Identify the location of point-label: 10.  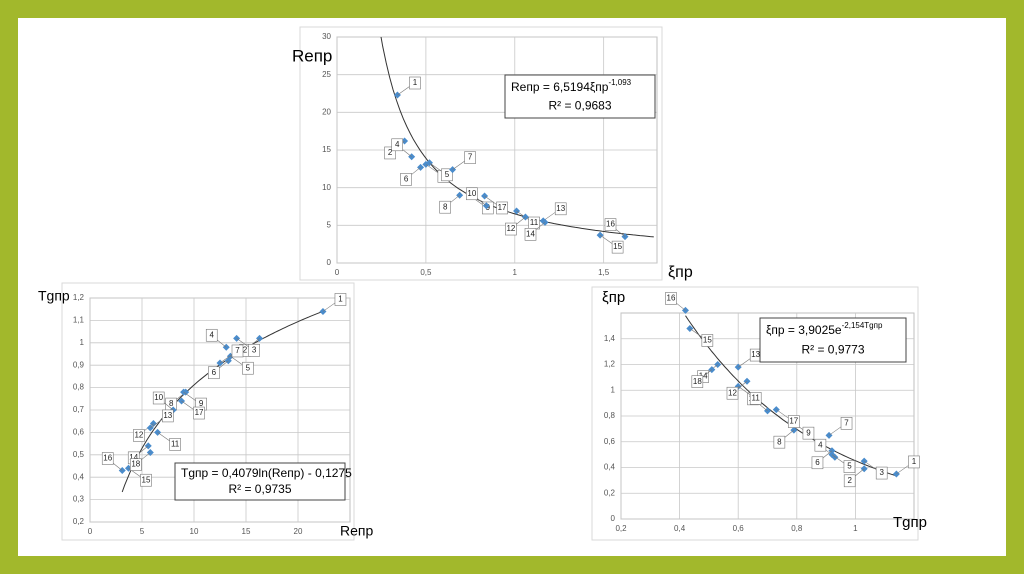
(158, 397).